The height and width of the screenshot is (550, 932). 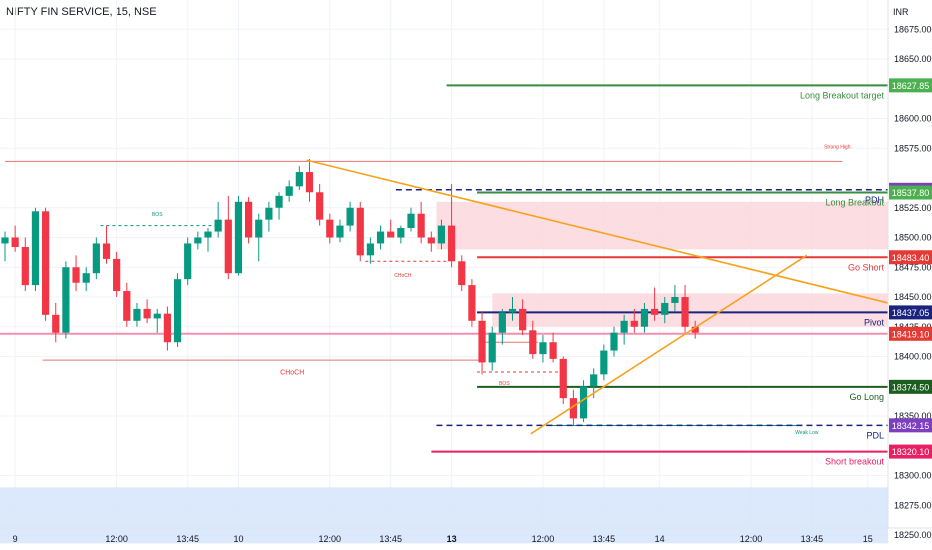 What do you see at coordinates (669, 344) in the screenshot?
I see `trend-line` at bounding box center [669, 344].